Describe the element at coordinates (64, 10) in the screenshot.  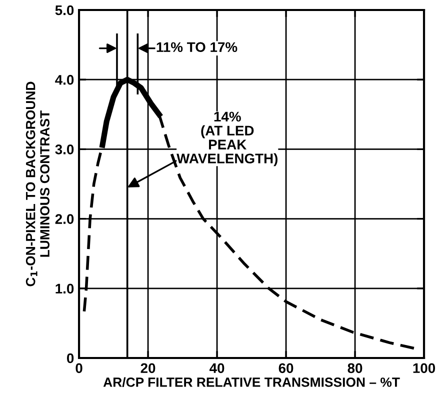
I see `y-tick-label: 5.0` at that location.